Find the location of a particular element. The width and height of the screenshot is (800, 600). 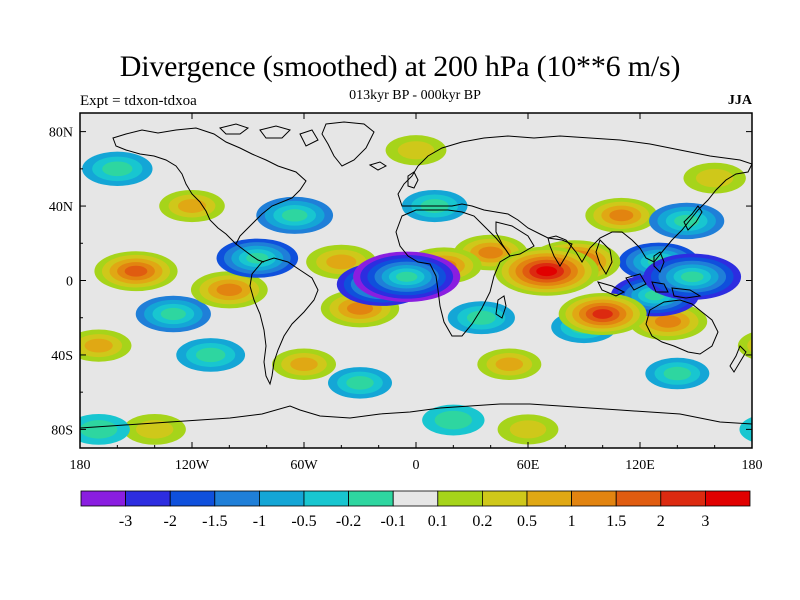

colorbar-label: 0.1 is located at coordinates (438, 521).